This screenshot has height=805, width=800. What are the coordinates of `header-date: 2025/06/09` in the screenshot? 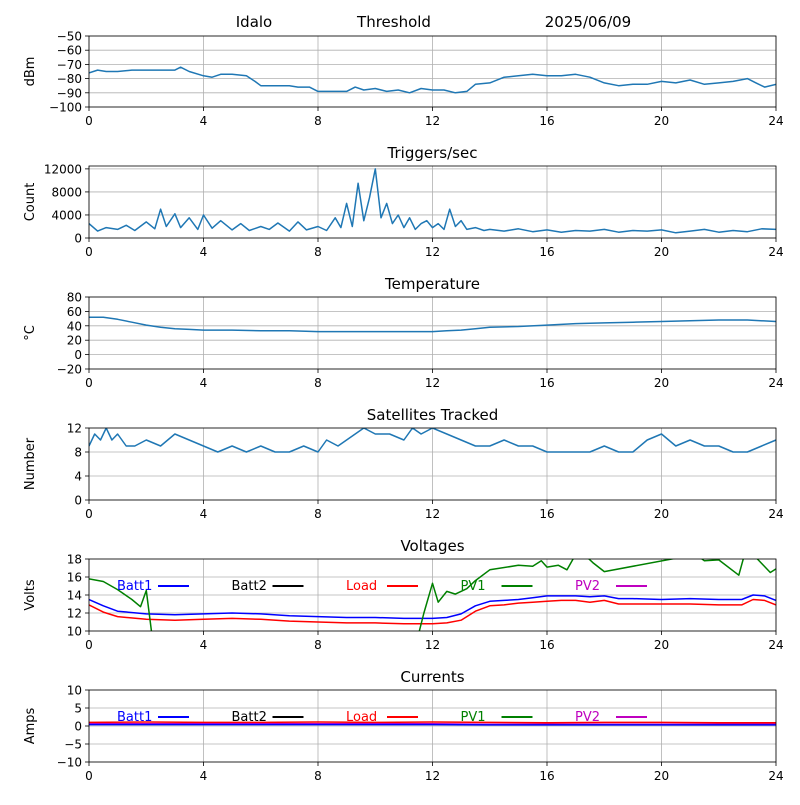 It's located at (588, 22).